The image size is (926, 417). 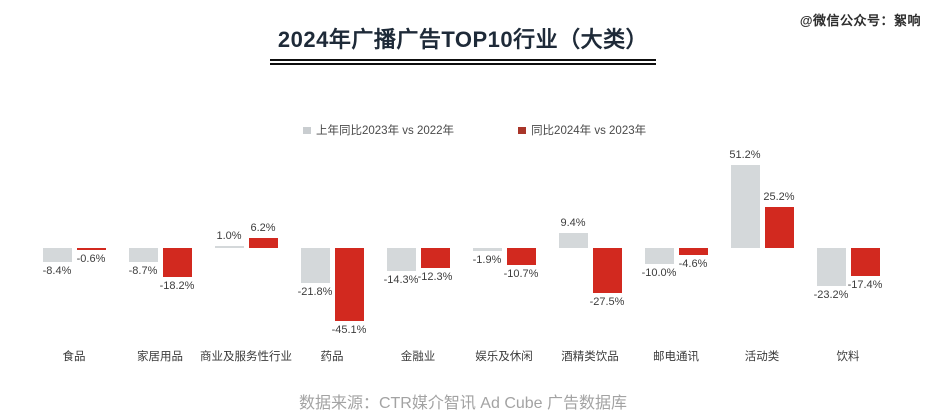 What do you see at coordinates (865, 262) in the screenshot?
I see `bar-curr-饮料` at bounding box center [865, 262].